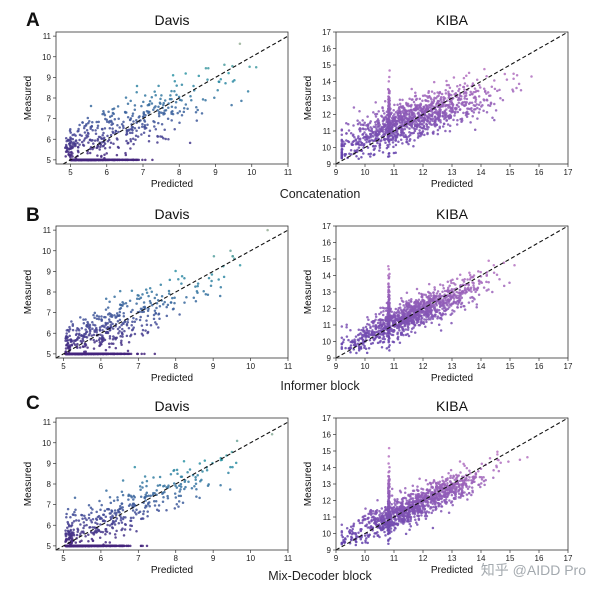  Describe the element at coordinates (107, 172) in the screenshot. I see `x-tick-label: 6` at that location.